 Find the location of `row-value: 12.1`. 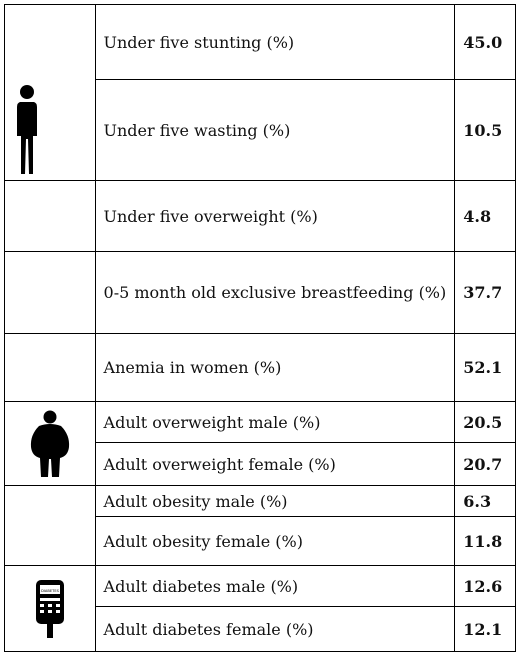

row-value: 12.1 is located at coordinates (485, 629).